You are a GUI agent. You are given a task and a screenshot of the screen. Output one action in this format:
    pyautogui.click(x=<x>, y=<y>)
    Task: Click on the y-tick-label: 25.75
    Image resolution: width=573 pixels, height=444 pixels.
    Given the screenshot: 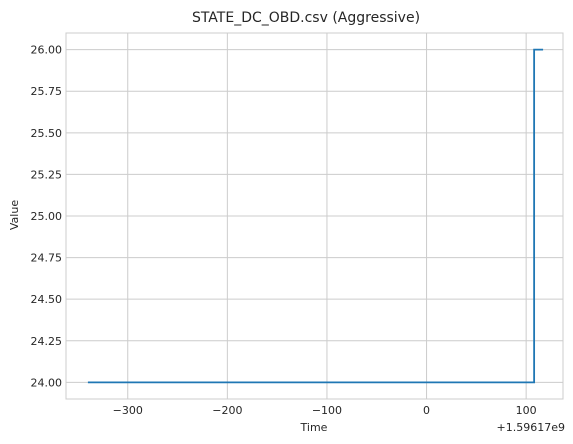 What is the action you would take?
    pyautogui.click(x=47, y=91)
    